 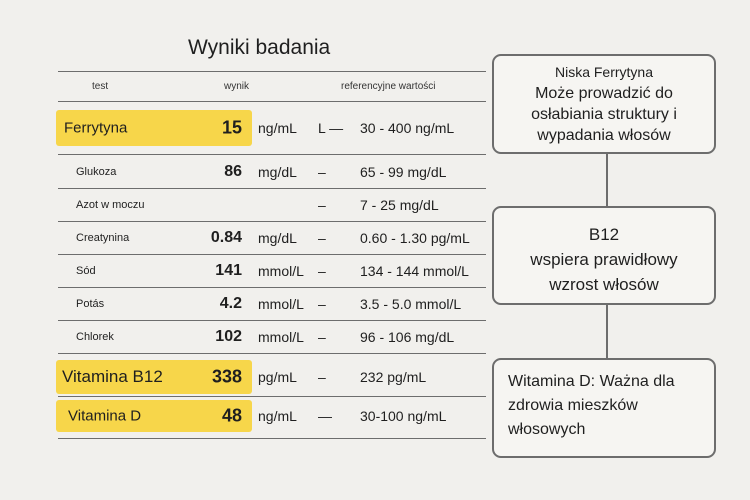 I want to click on page-title: Wyniki badania, so click(x=259, y=47).